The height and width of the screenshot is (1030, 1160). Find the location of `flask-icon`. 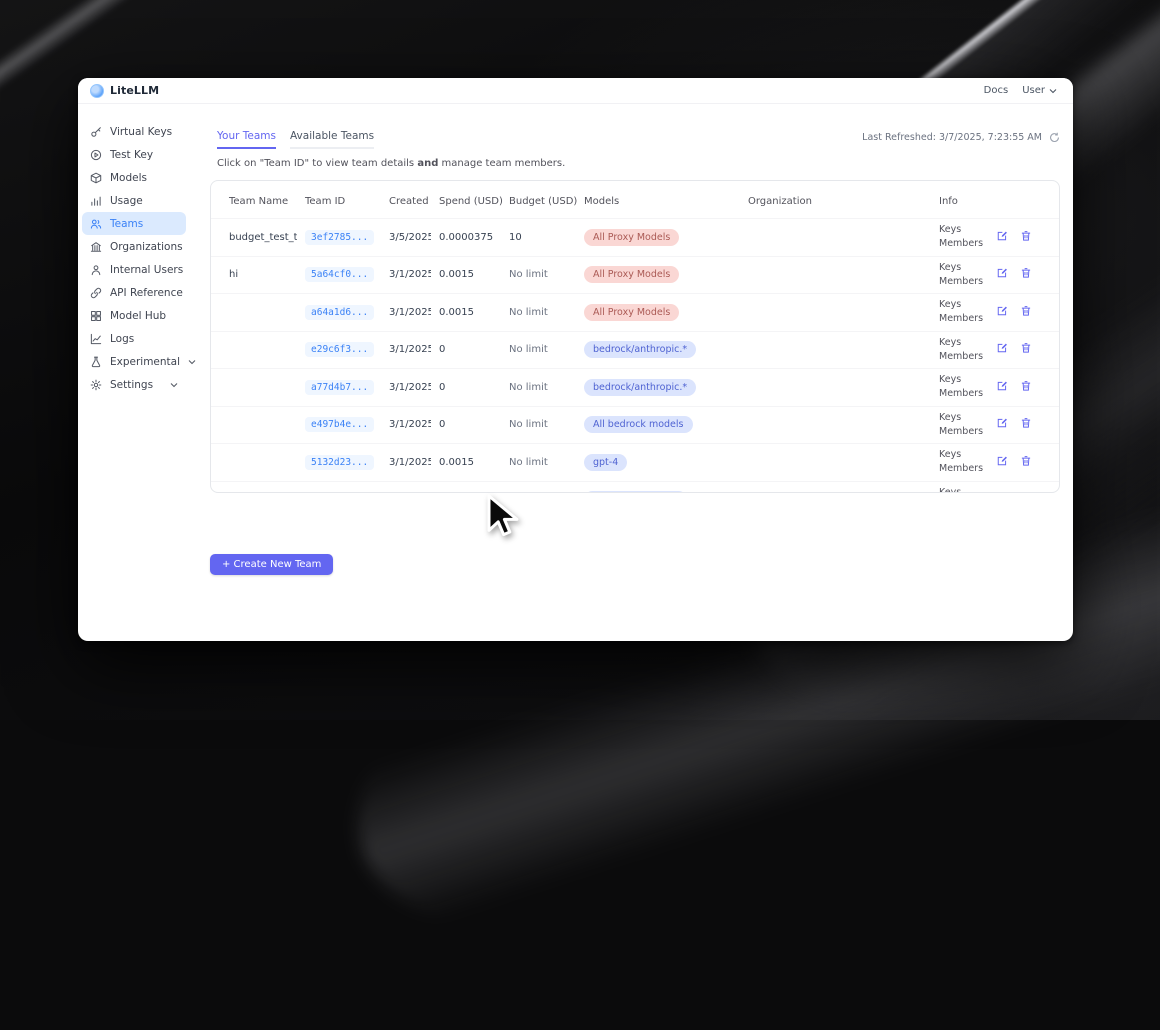

flask-icon is located at coordinates (96, 361).